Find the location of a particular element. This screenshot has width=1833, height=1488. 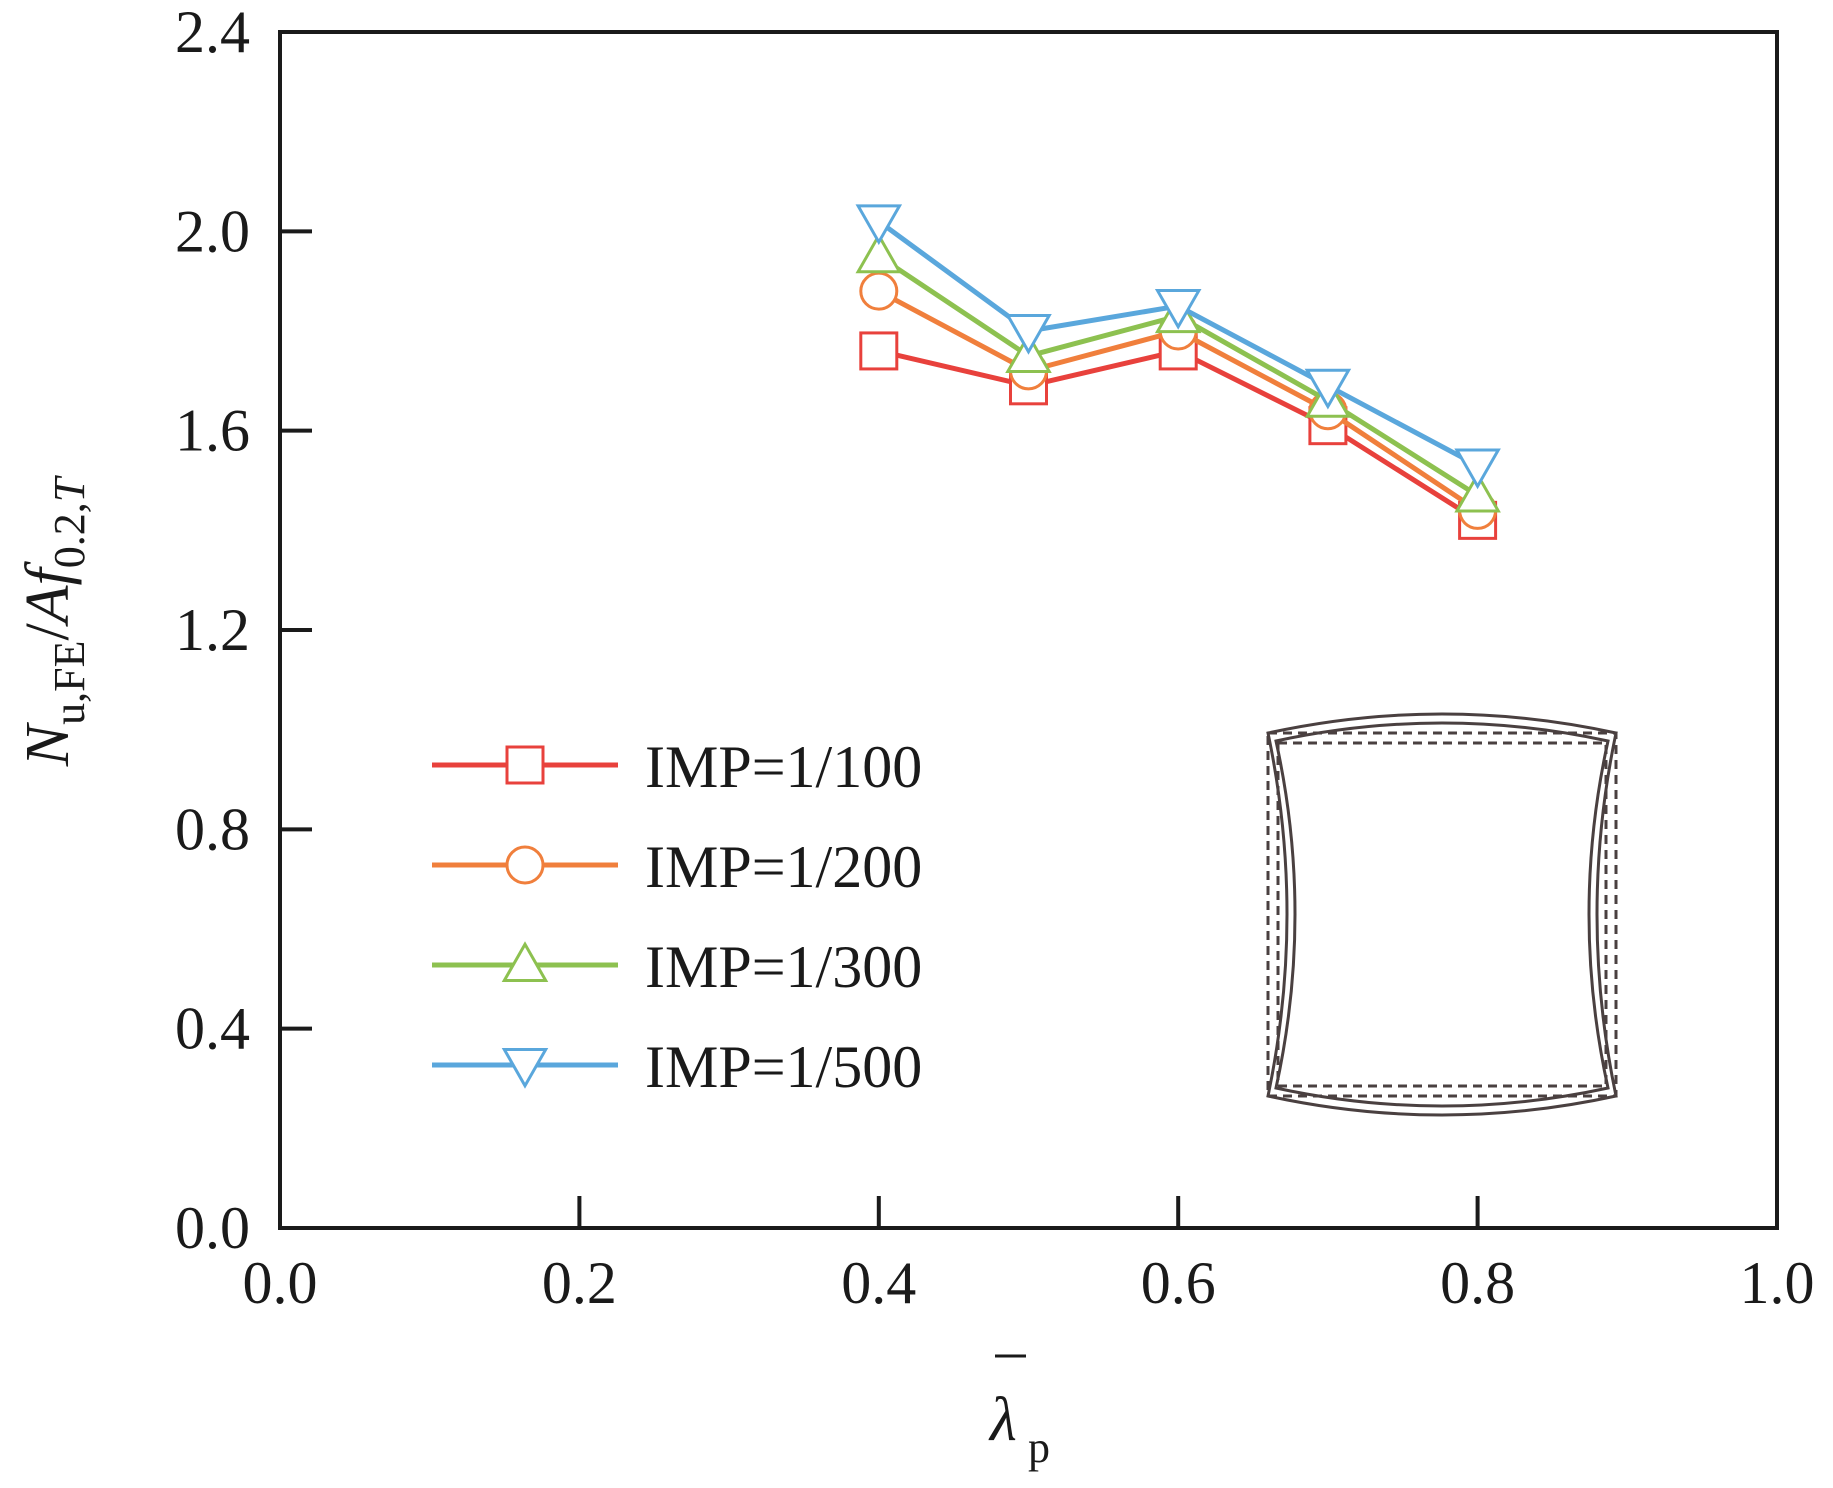

y-axis-title-part: N is located at coordinates (48, 744).